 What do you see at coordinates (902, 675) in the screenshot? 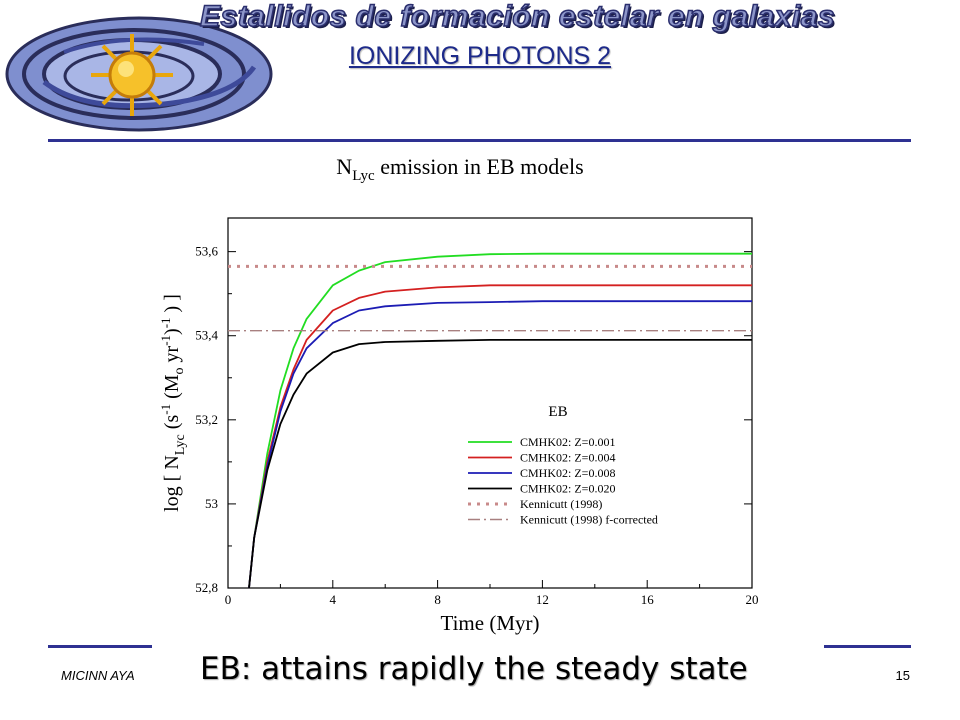
I see `page-number: 15` at bounding box center [902, 675].